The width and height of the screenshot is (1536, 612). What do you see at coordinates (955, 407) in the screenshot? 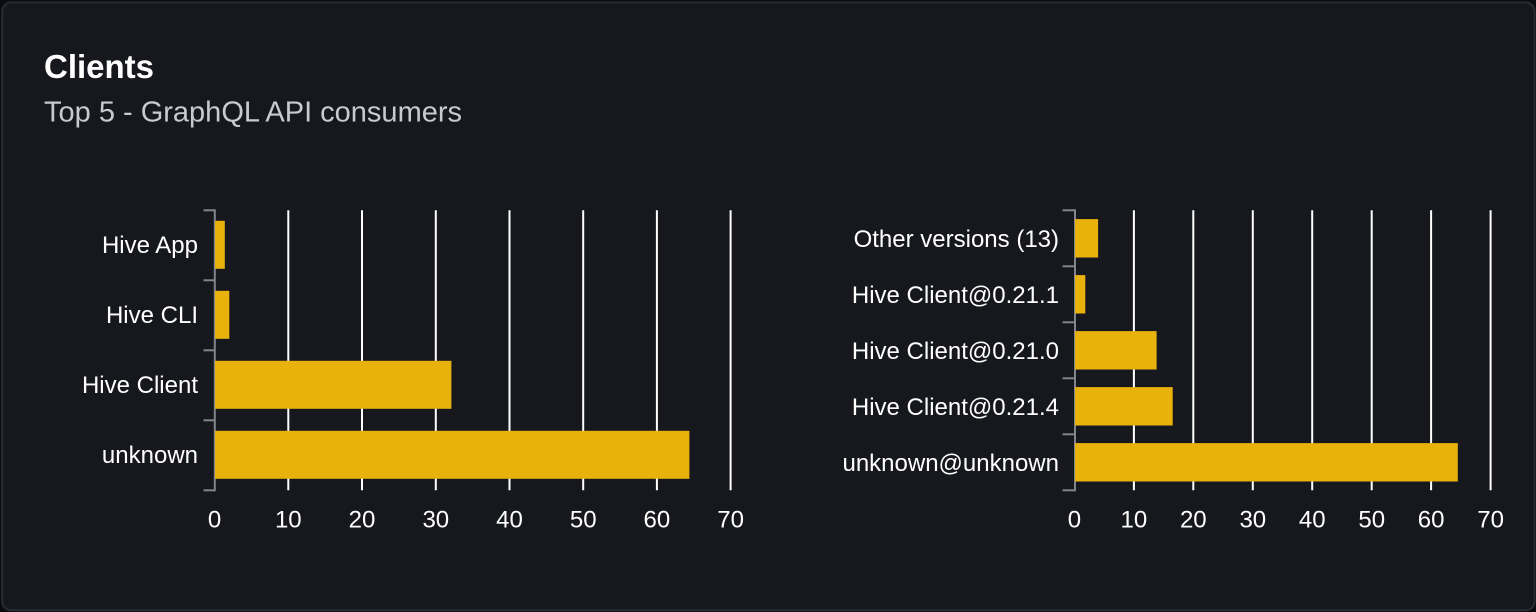
I see `svg-text: Hive Client@0.21.4` at bounding box center [955, 407].